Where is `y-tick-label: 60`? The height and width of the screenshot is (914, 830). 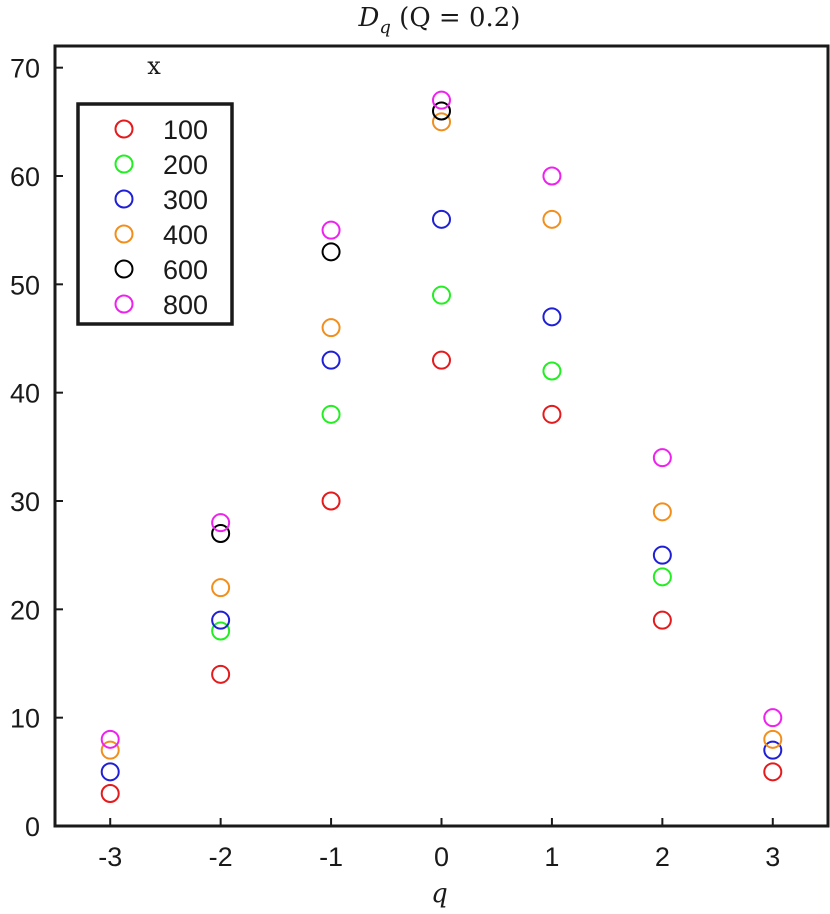
y-tick-label: 60 is located at coordinates (25, 177).